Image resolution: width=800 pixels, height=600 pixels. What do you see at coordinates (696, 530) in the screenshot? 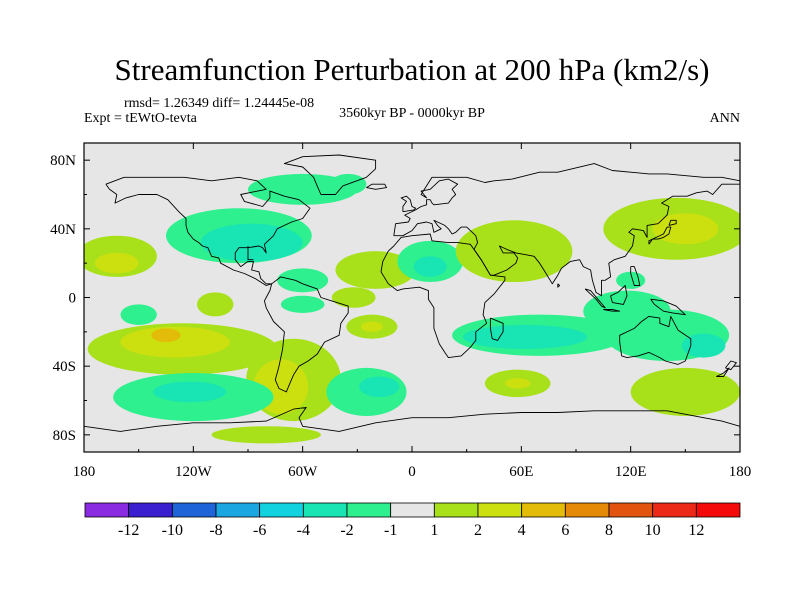
I see `colorbar-label: 12` at bounding box center [696, 530].